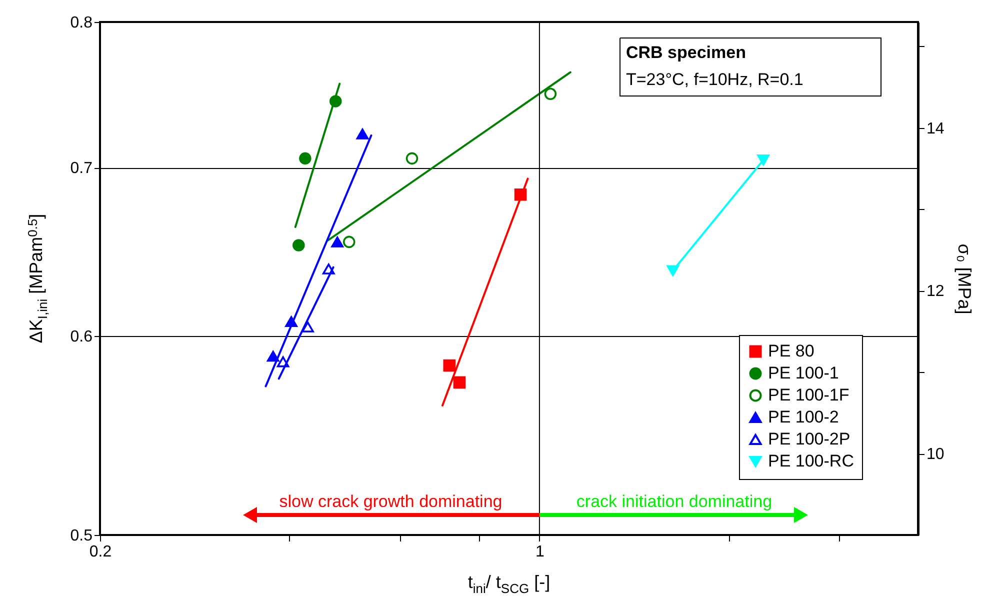 This screenshot has height=610, width=996. What do you see at coordinates (809, 395) in the screenshot?
I see `legend-label: PE 100-1F` at bounding box center [809, 395].